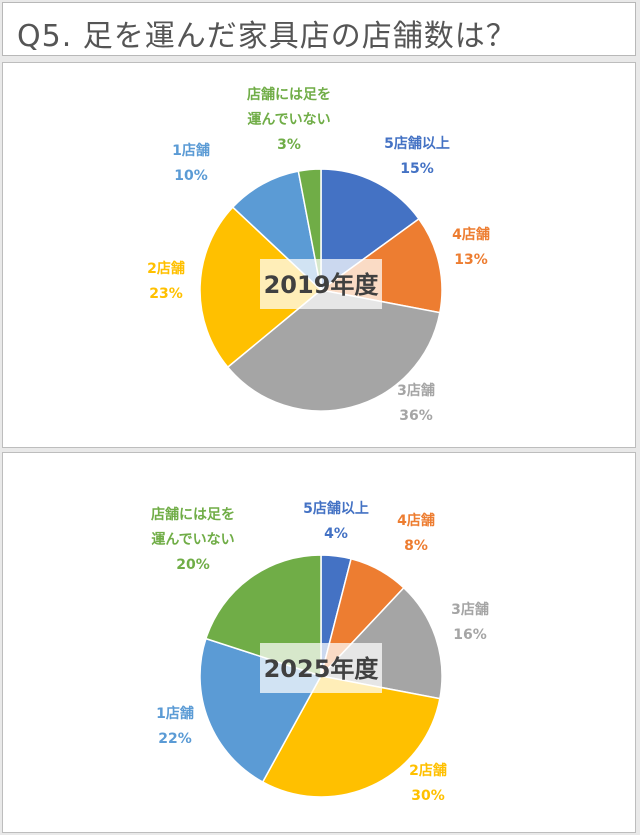  I want to click on data-label-percent: 23%, so click(166, 294).